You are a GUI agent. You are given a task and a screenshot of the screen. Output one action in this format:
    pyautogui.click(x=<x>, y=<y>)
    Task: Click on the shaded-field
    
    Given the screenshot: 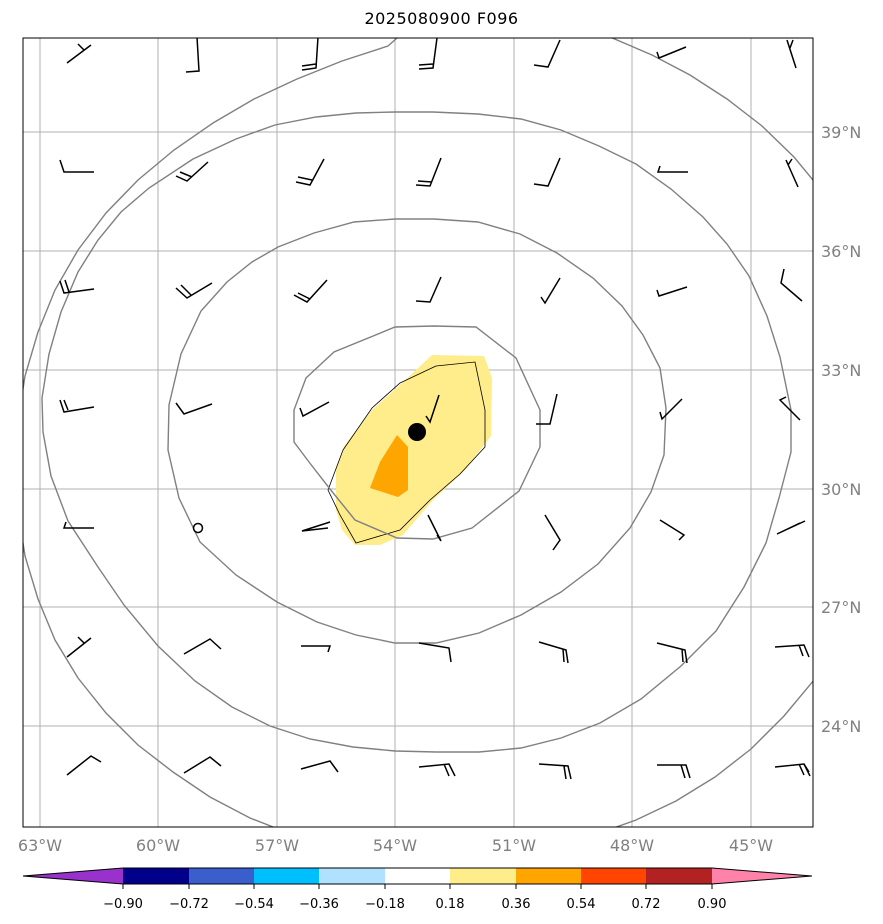 What is the action you would take?
    pyautogui.click(x=409, y=450)
    